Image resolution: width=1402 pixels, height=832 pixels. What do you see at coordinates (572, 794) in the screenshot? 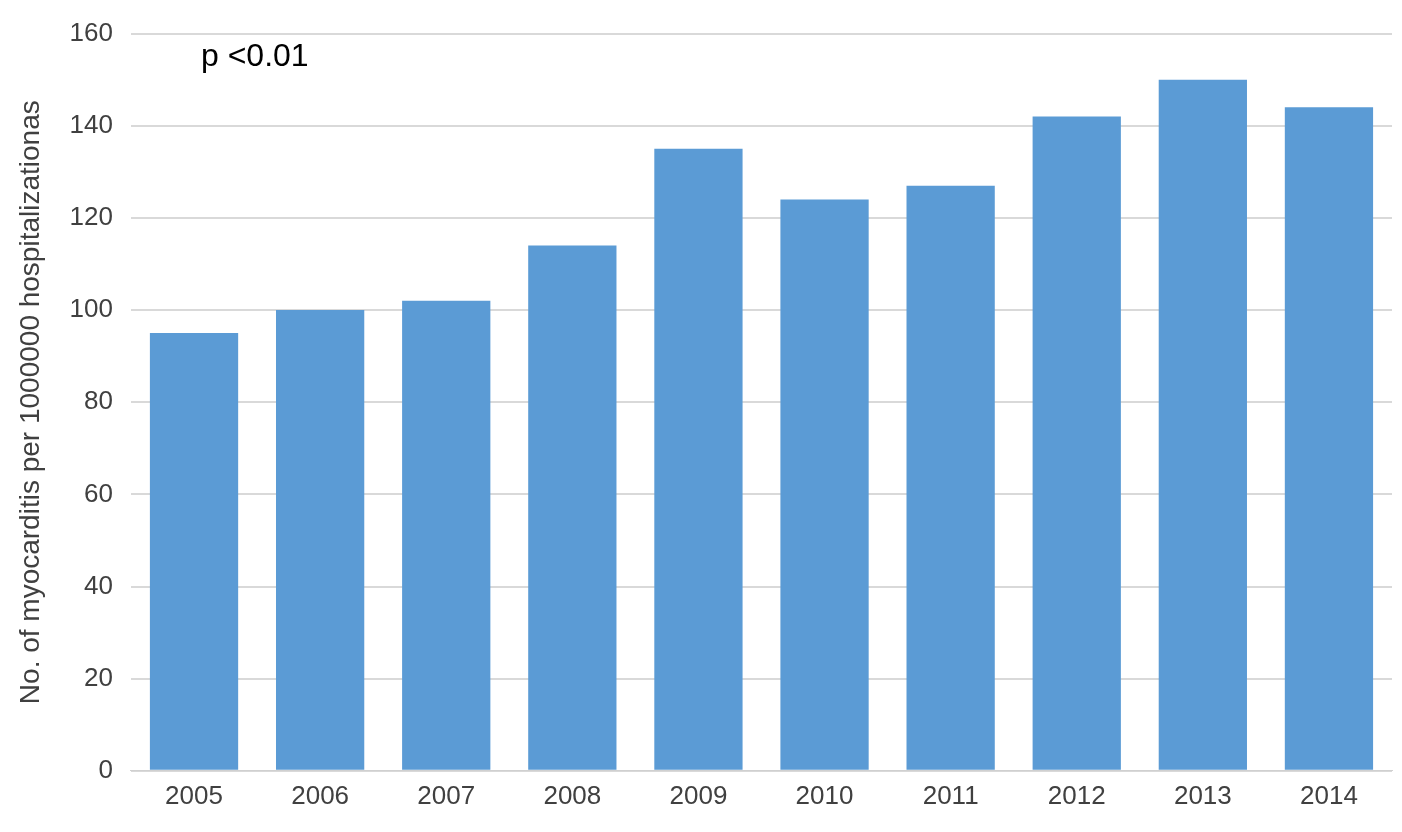
I see `x-tick-label: 2008` at bounding box center [572, 794].